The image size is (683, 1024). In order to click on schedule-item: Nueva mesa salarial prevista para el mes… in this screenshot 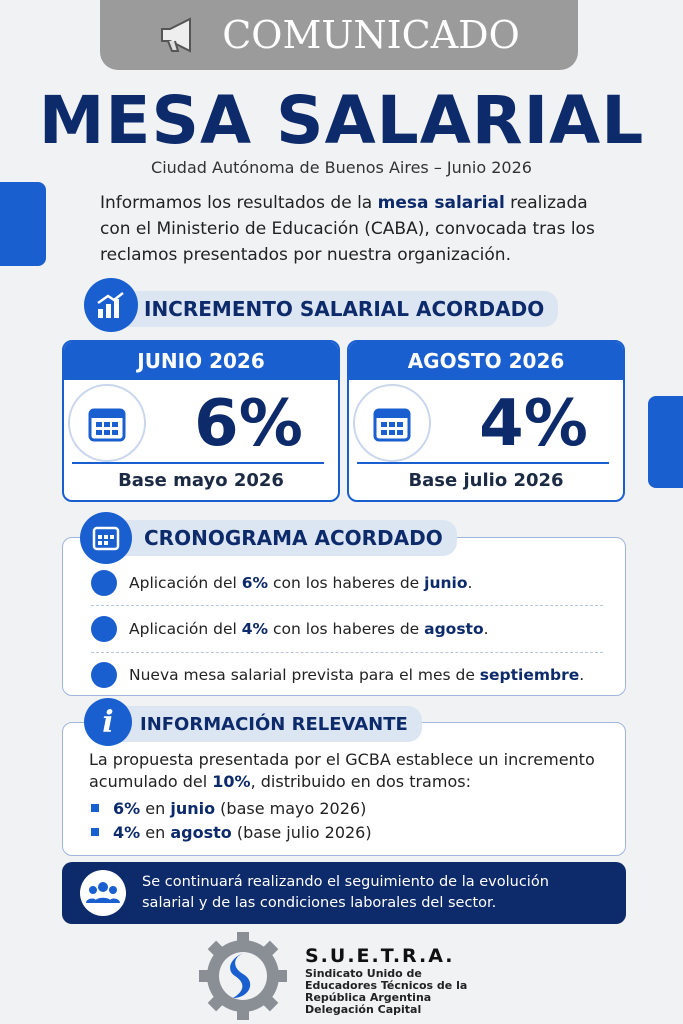, I will do `click(348, 675)`.